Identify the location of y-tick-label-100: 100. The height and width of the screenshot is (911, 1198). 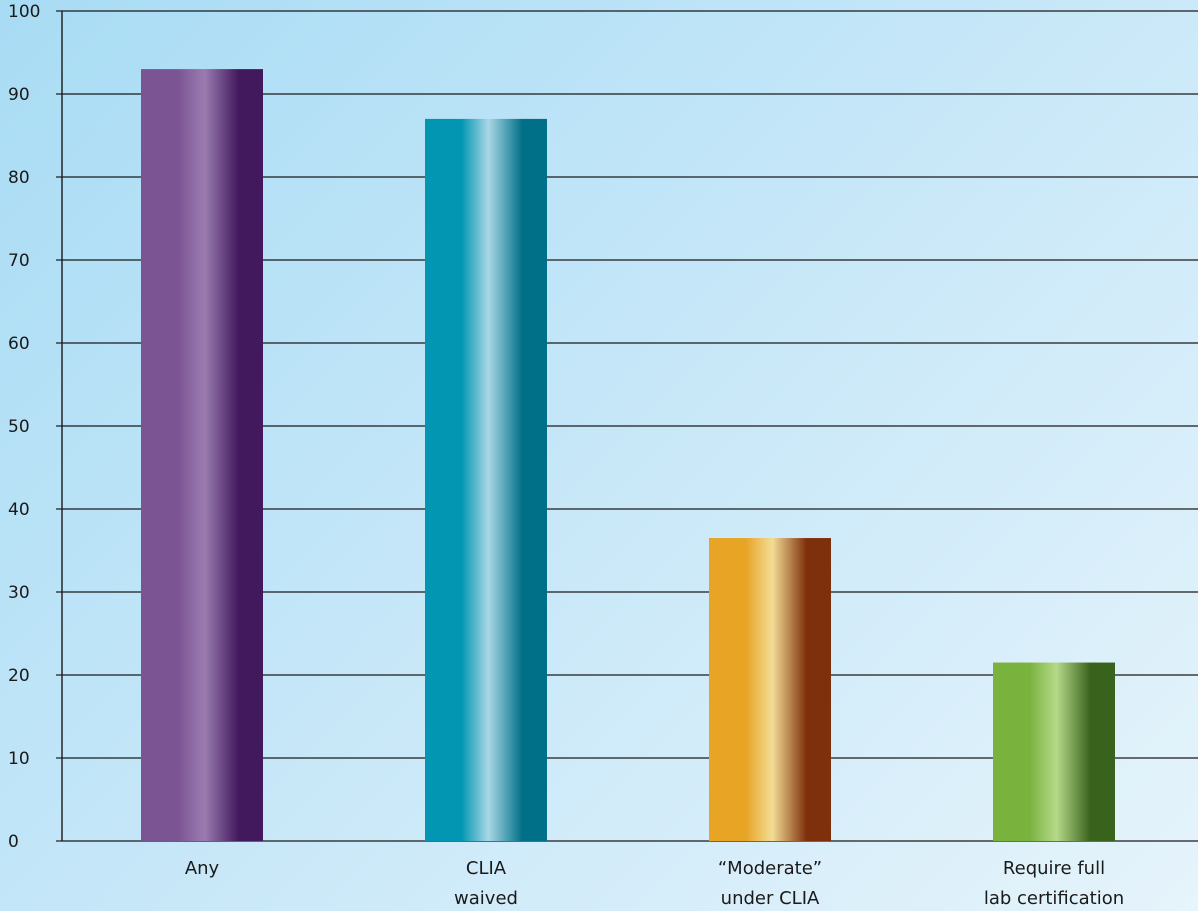
(24, 12).